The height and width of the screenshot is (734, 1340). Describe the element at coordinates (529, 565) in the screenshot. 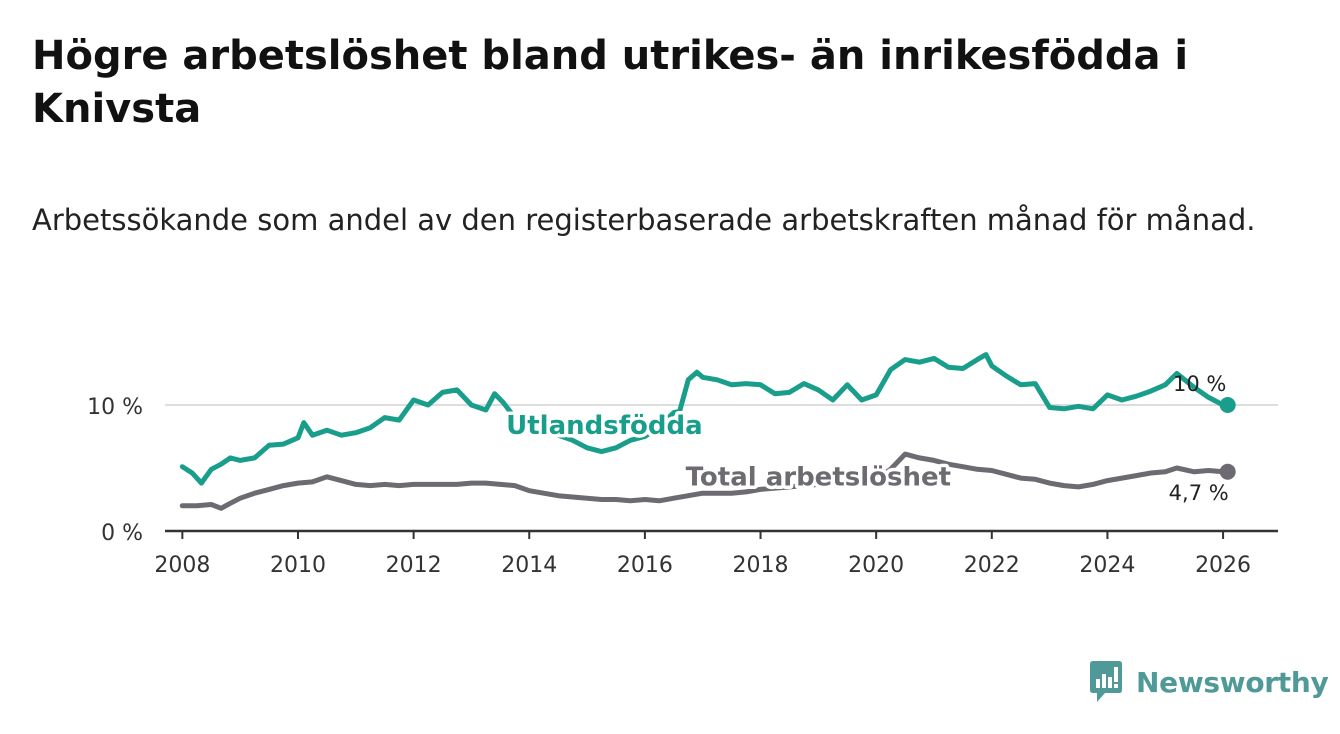

I see `x-tick-label: 2014` at that location.